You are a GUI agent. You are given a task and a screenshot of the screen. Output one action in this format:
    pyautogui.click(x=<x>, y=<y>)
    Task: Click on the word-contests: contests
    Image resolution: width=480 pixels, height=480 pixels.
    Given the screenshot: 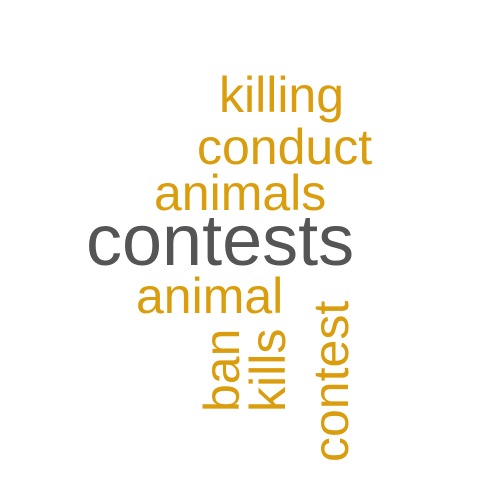 What is the action you would take?
    pyautogui.click(x=220, y=241)
    